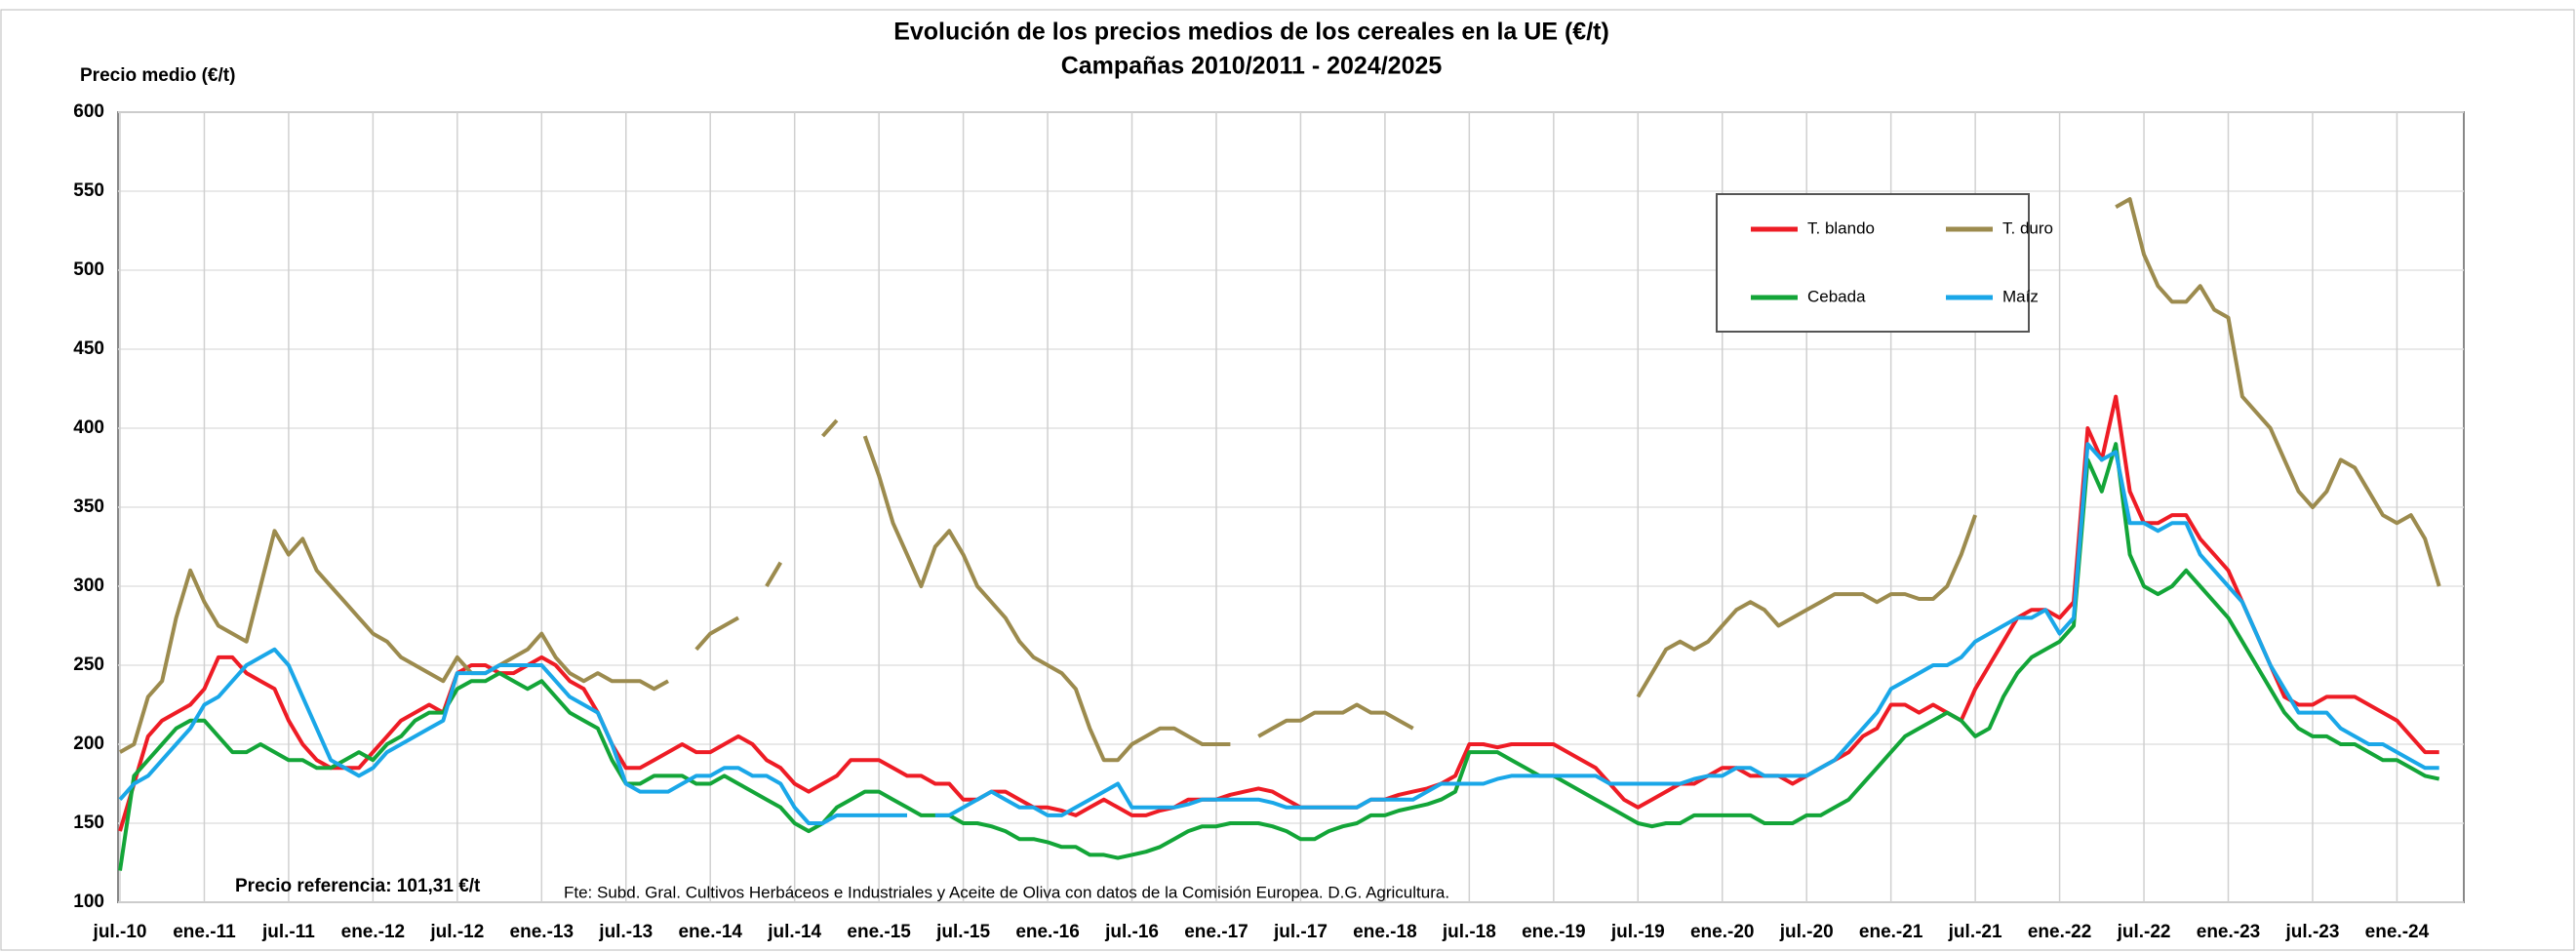 Image resolution: width=2576 pixels, height=952 pixels. I want to click on x-tick-label: ene.-12, so click(373, 932).